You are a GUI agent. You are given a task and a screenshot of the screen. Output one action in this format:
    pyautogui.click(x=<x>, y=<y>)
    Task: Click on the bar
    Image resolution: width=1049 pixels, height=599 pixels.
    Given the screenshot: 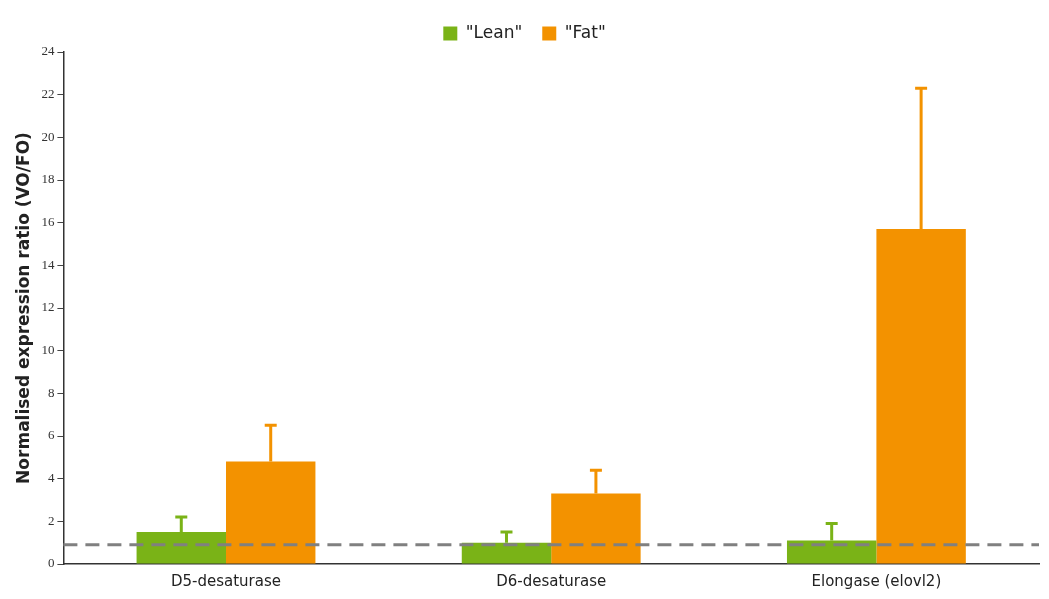 What is the action you would take?
    pyautogui.click(x=506, y=553)
    